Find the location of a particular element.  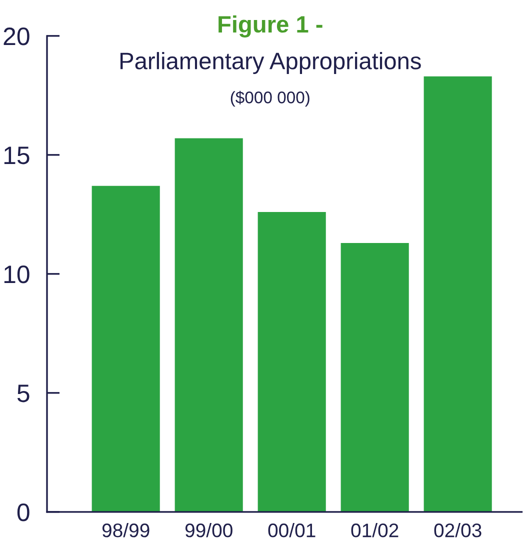

x-tick-label: 98/99 is located at coordinates (126, 530).